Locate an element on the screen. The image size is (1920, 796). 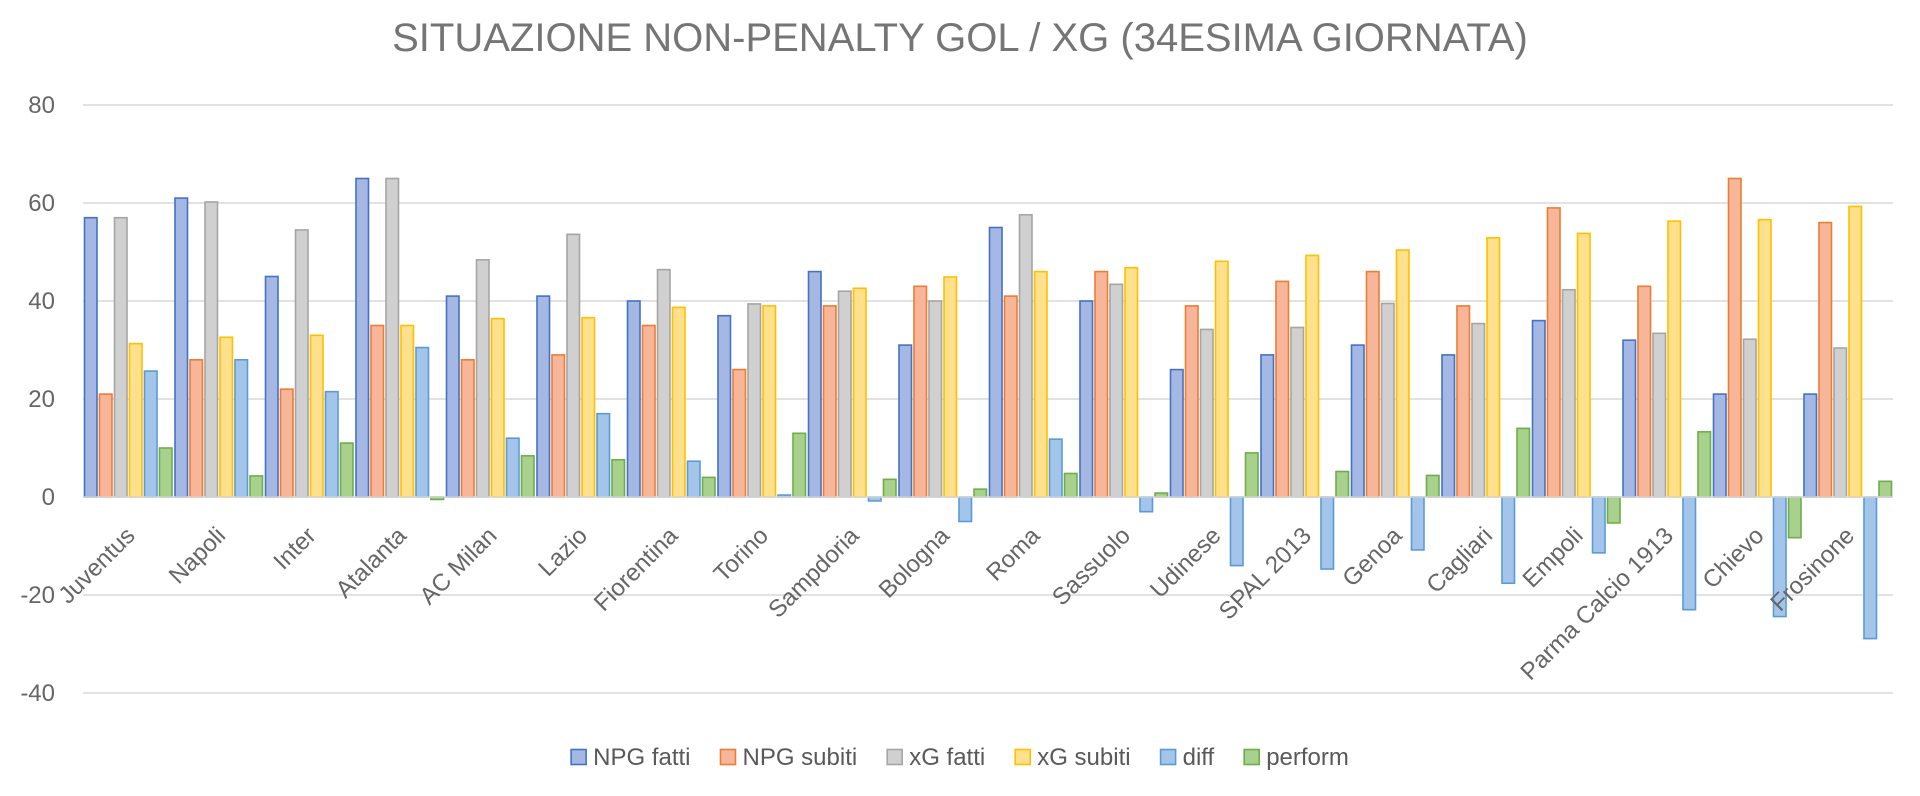
bar-diff-inter is located at coordinates (331, 444).